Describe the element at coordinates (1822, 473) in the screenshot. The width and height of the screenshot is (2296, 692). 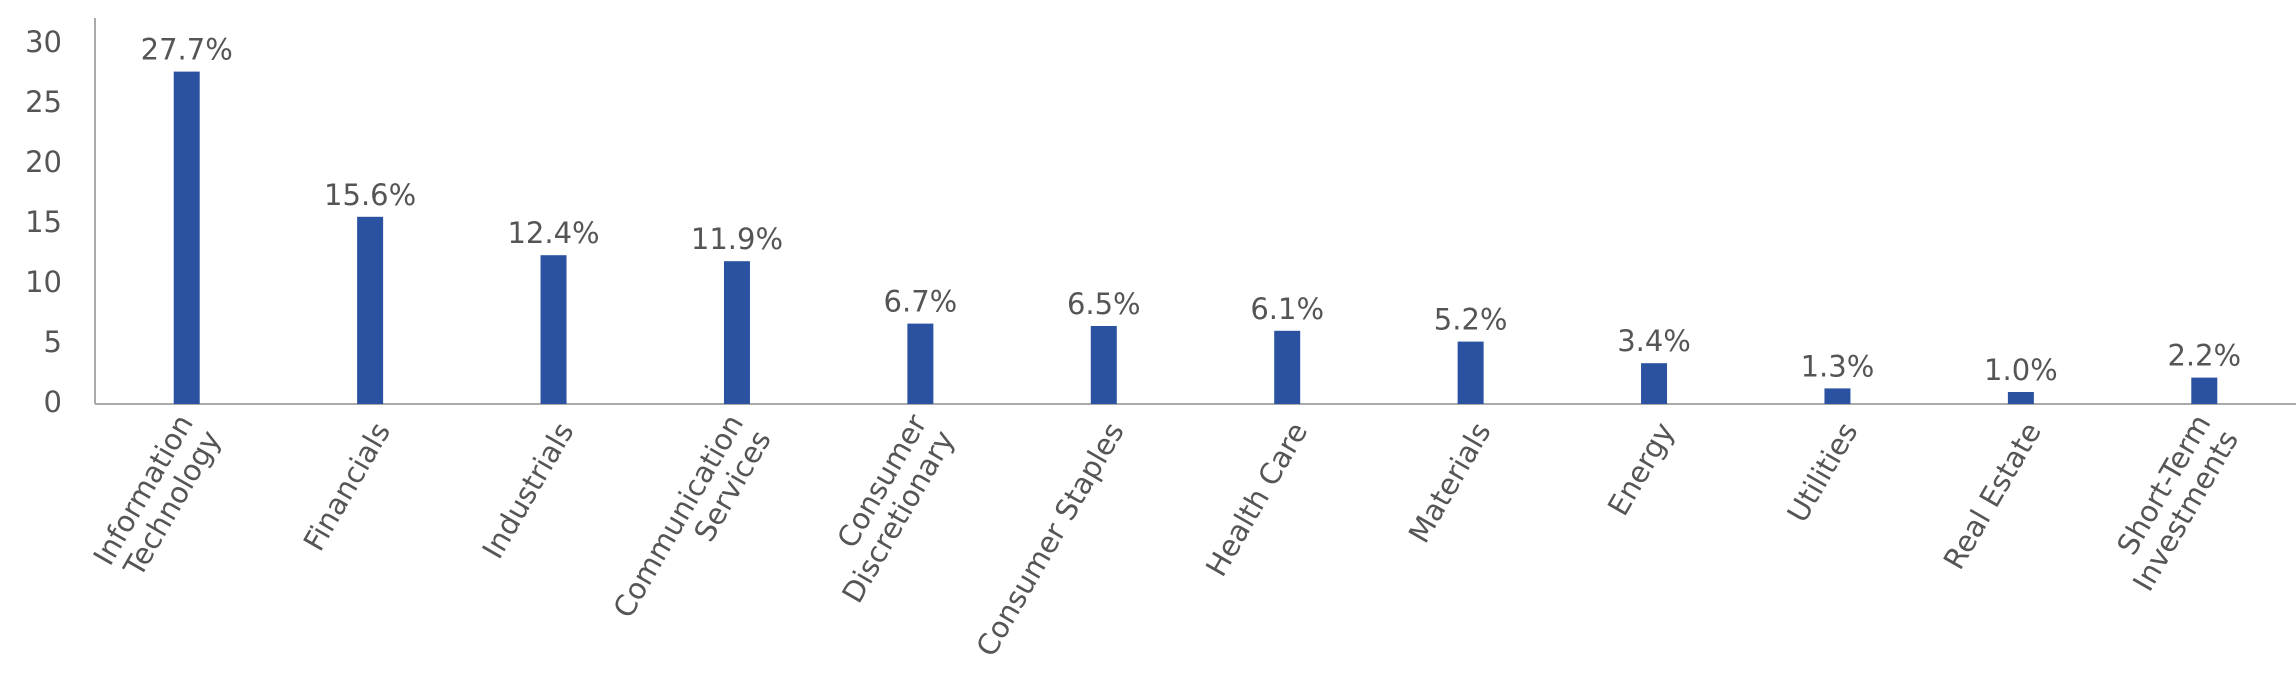
I see `x-tick-label: Utilities` at that location.